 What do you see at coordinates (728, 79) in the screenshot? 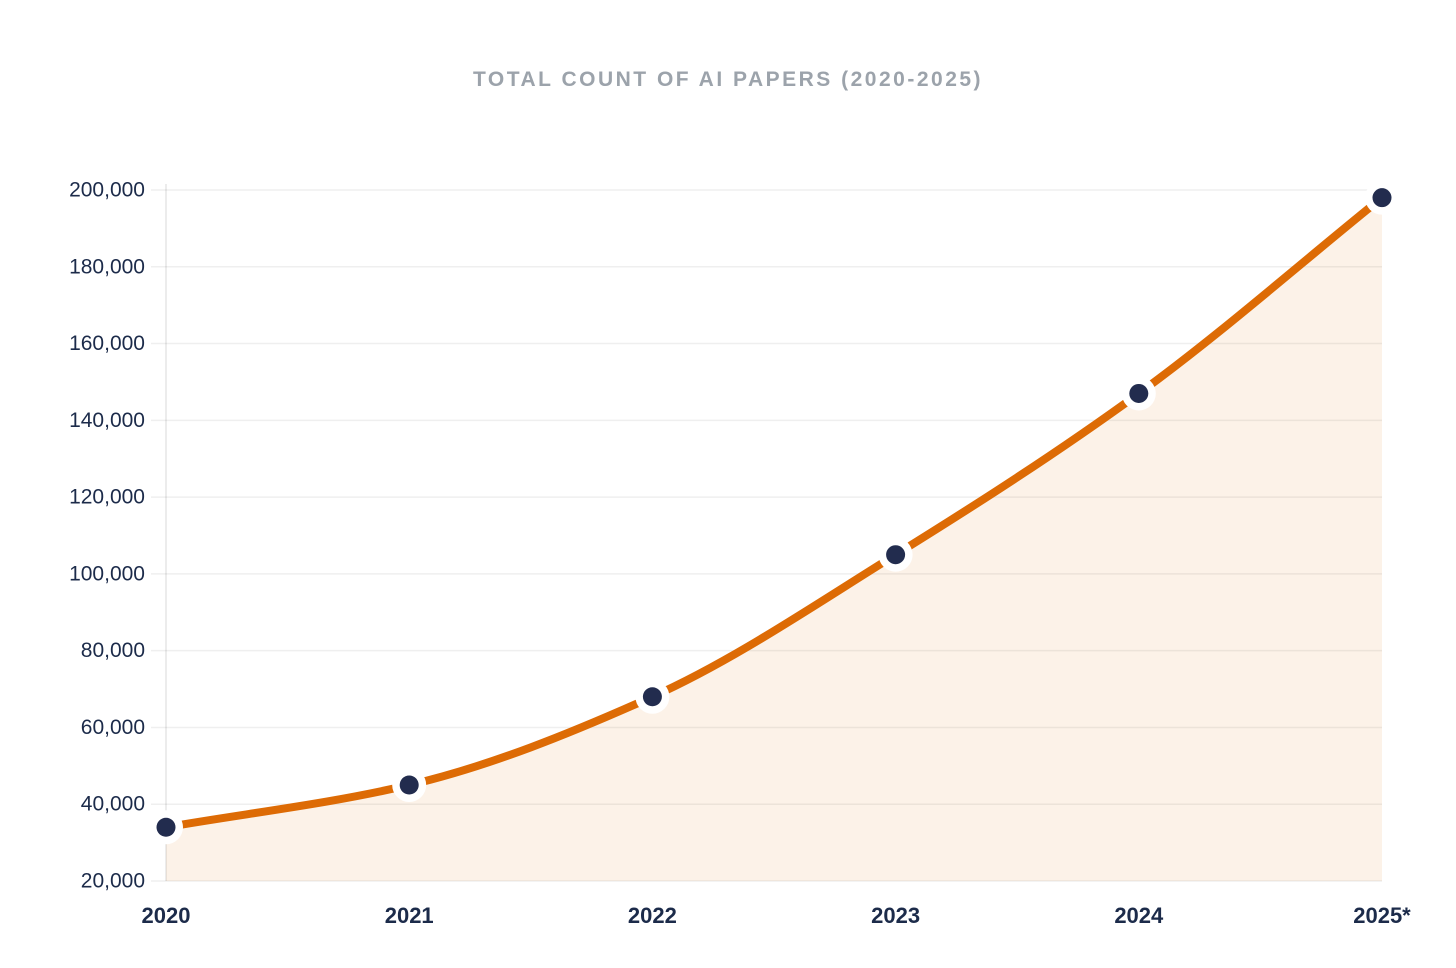
I see `chart-title: TOTAL COUNT OF AI PAPERS (2020-2025)` at bounding box center [728, 79].